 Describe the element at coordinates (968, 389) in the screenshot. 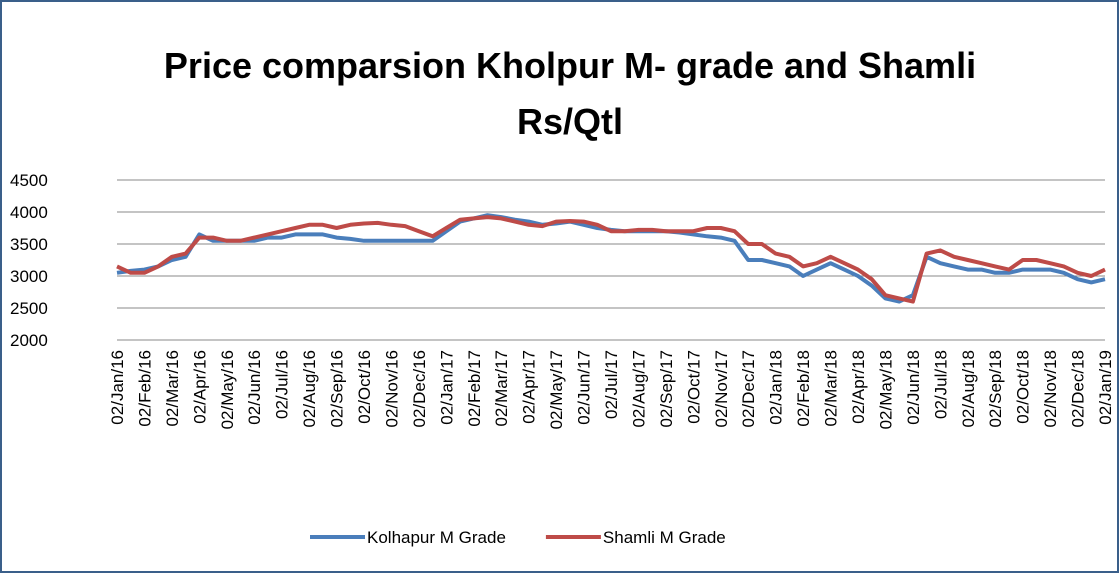

I see `x-tick-label: 02/Aug/18` at that location.